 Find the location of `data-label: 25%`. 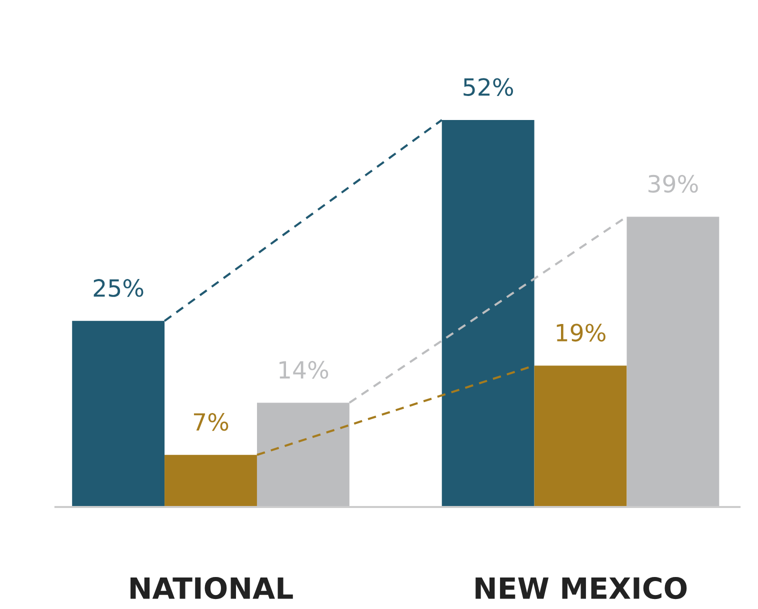

data-label: 25% is located at coordinates (119, 288).